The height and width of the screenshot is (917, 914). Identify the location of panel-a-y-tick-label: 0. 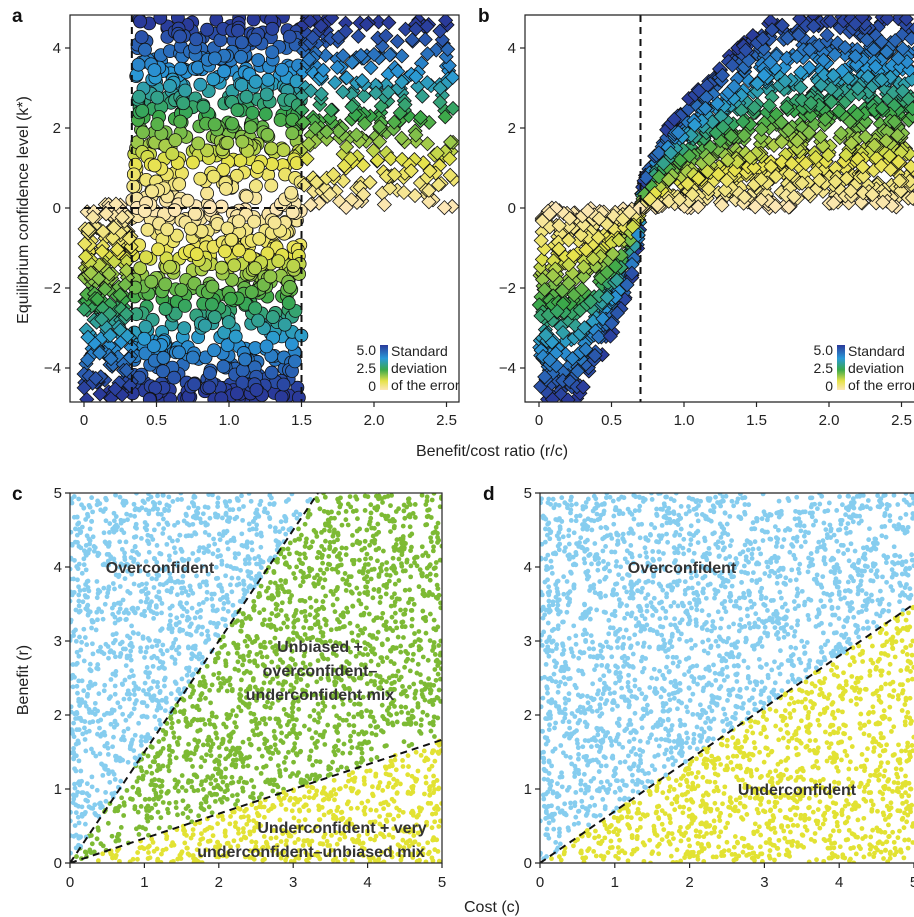
(57, 208).